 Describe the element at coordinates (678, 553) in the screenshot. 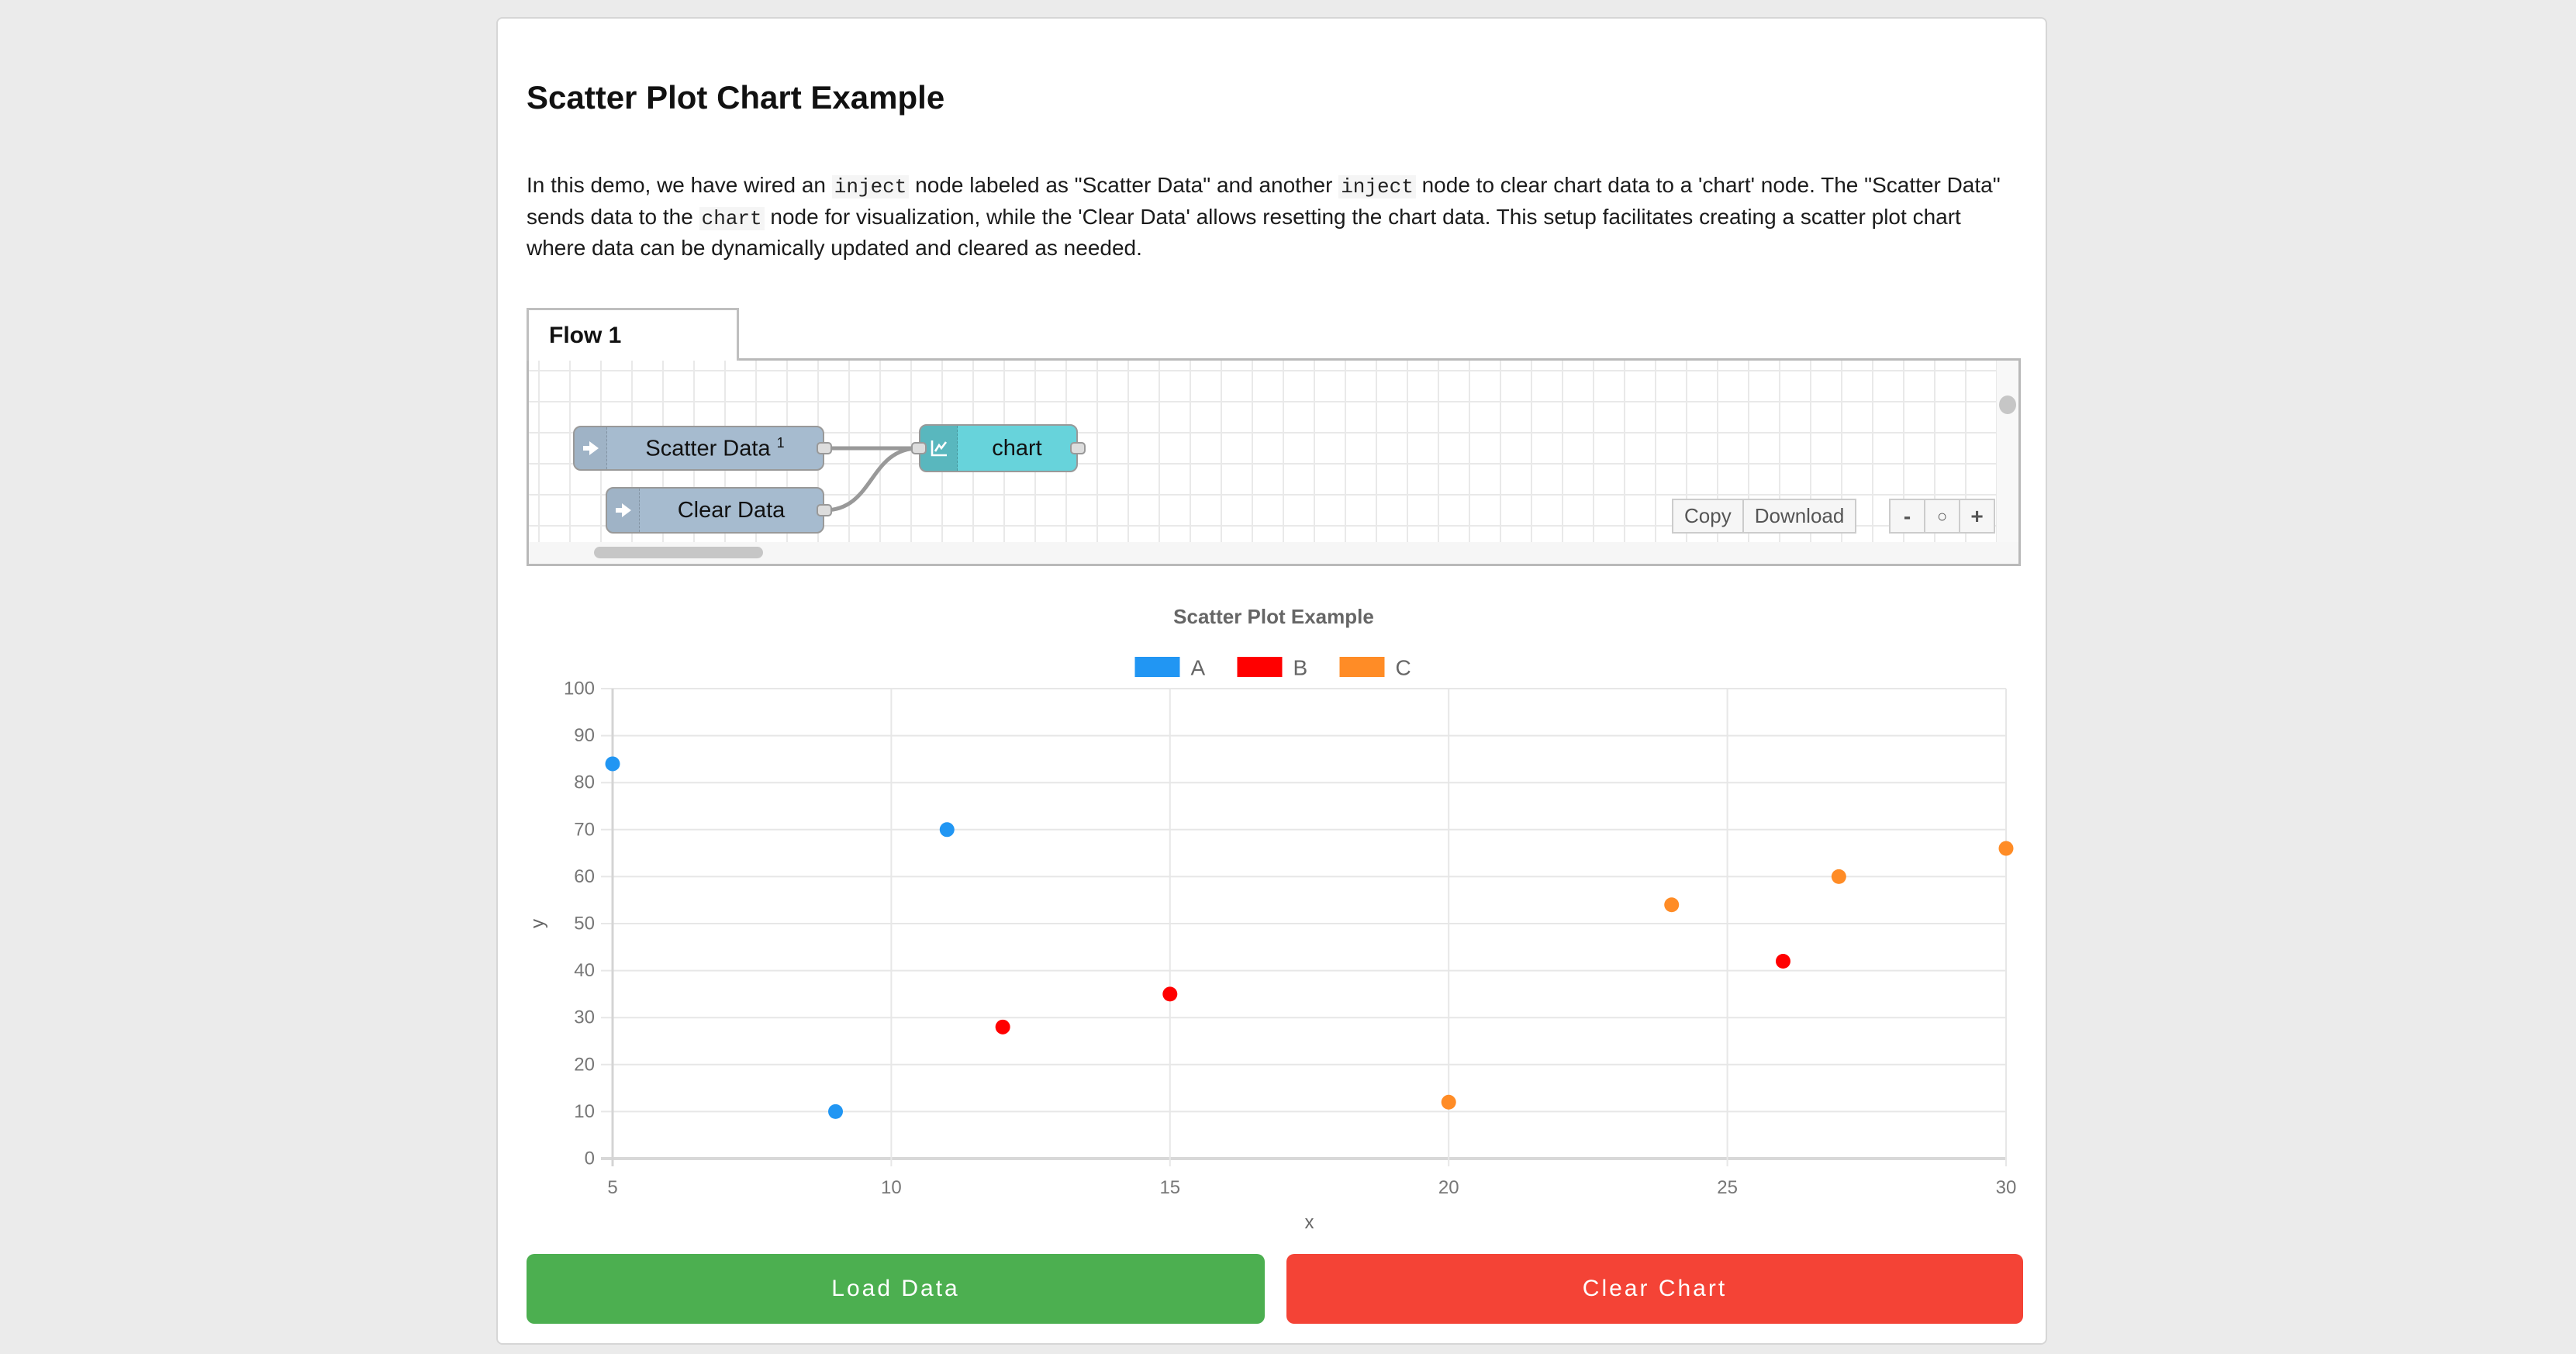

I see `horizontal-scroll-thumb` at that location.